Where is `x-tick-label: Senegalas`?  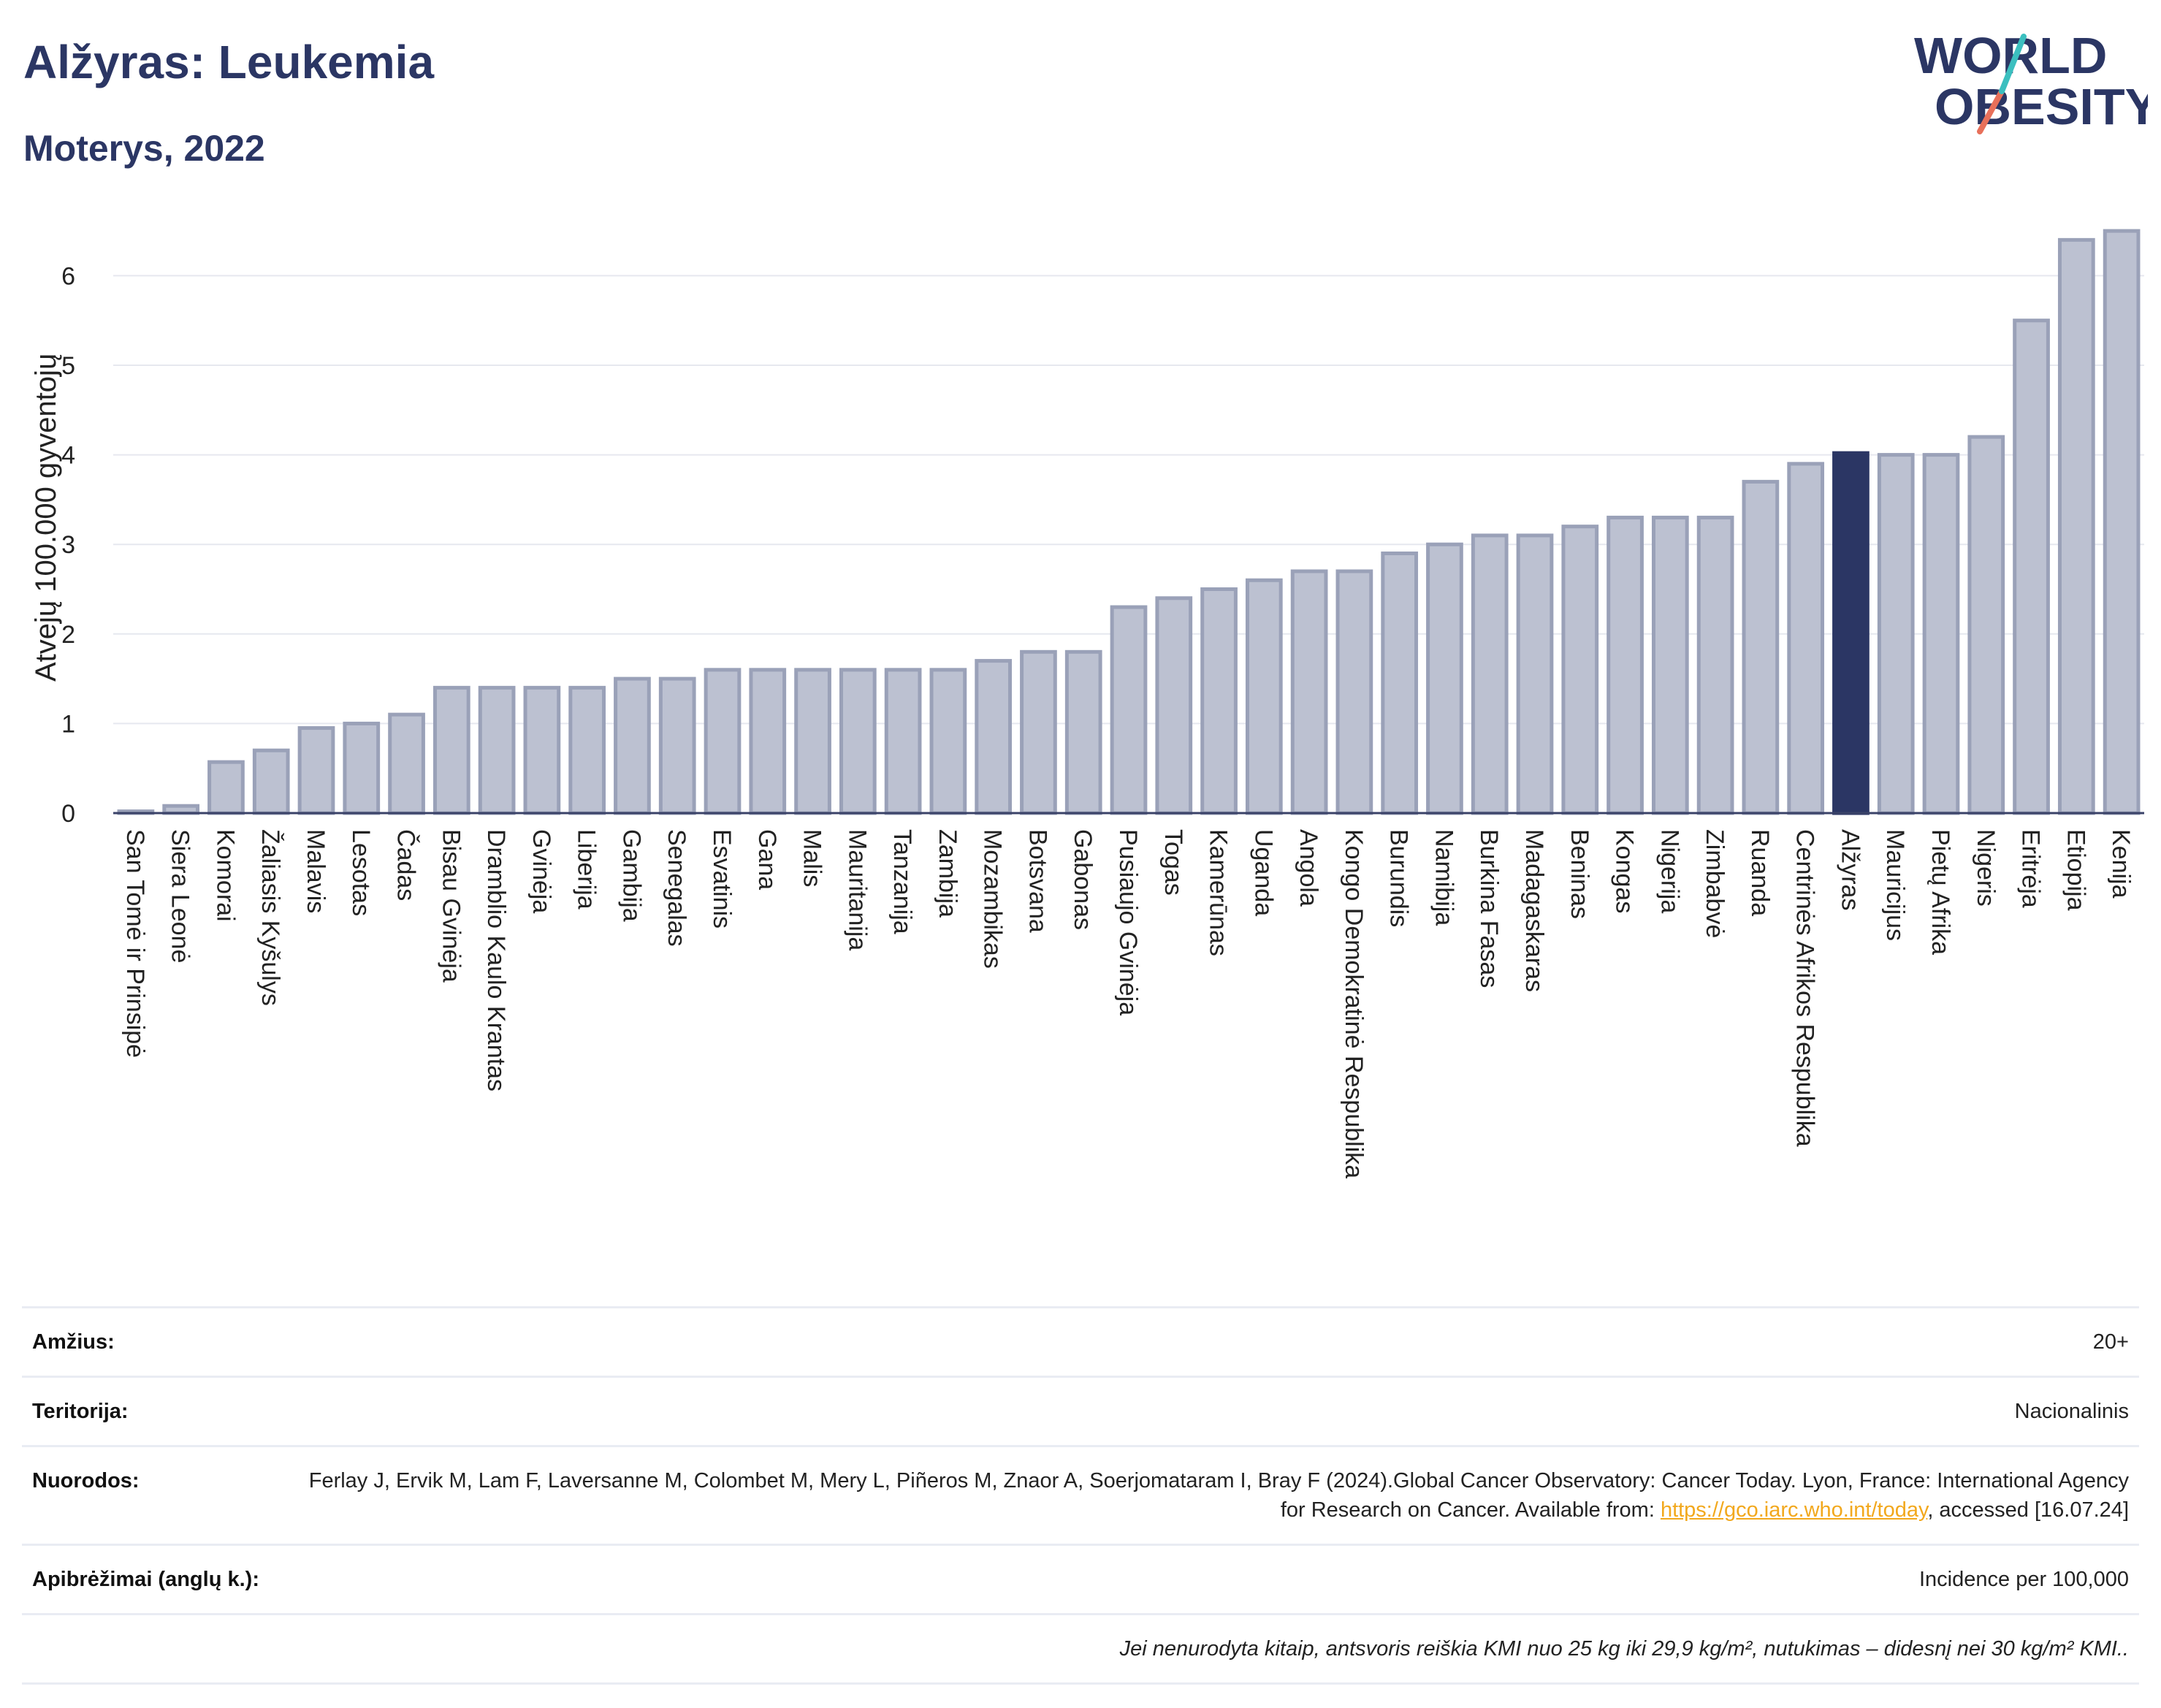 x-tick-label: Senegalas is located at coordinates (676, 888).